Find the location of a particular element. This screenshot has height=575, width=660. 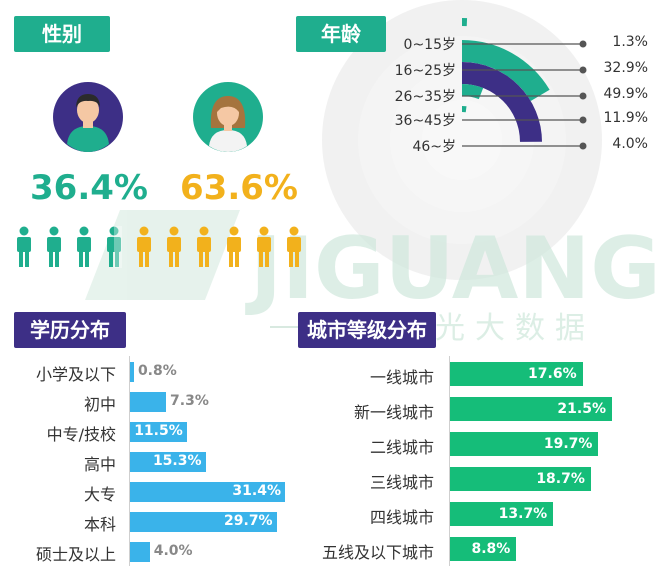

education-tag: 学历分布 is located at coordinates (70, 330).